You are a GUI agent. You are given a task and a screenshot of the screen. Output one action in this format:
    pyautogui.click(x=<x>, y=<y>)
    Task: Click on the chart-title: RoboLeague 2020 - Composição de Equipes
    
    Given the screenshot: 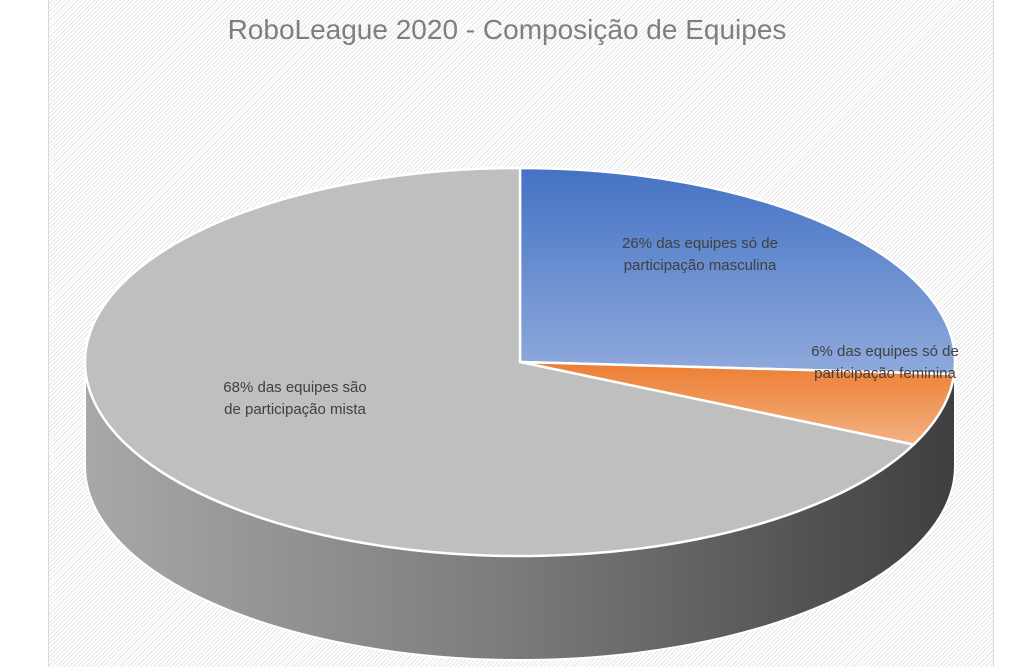 What is the action you would take?
    pyautogui.click(x=507, y=29)
    